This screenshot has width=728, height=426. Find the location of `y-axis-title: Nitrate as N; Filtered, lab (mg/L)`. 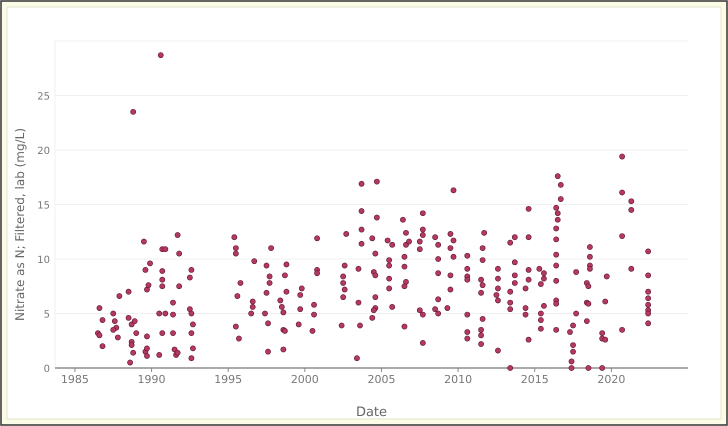

y-axis-title: Nitrate as N; Filtered, lab (mg/L) is located at coordinates (20, 225).